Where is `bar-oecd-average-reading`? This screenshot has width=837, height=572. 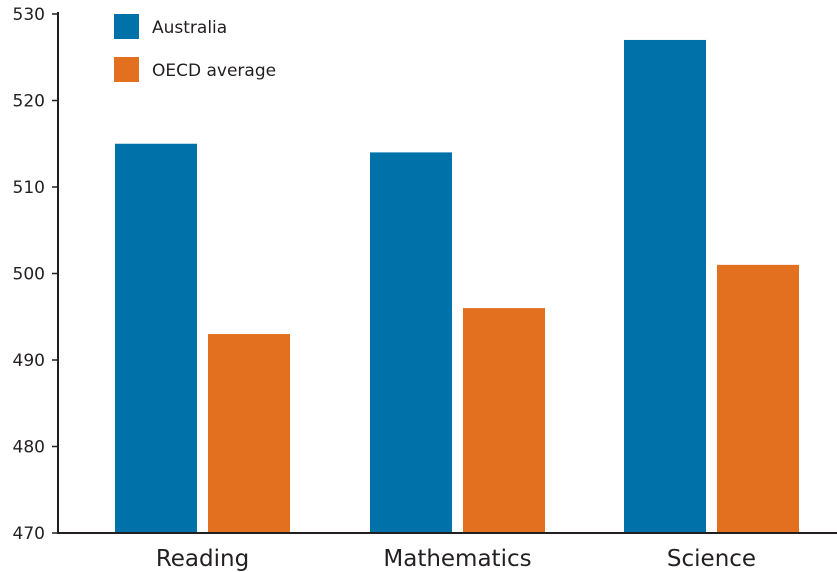
bar-oecd-average-reading is located at coordinates (249, 433).